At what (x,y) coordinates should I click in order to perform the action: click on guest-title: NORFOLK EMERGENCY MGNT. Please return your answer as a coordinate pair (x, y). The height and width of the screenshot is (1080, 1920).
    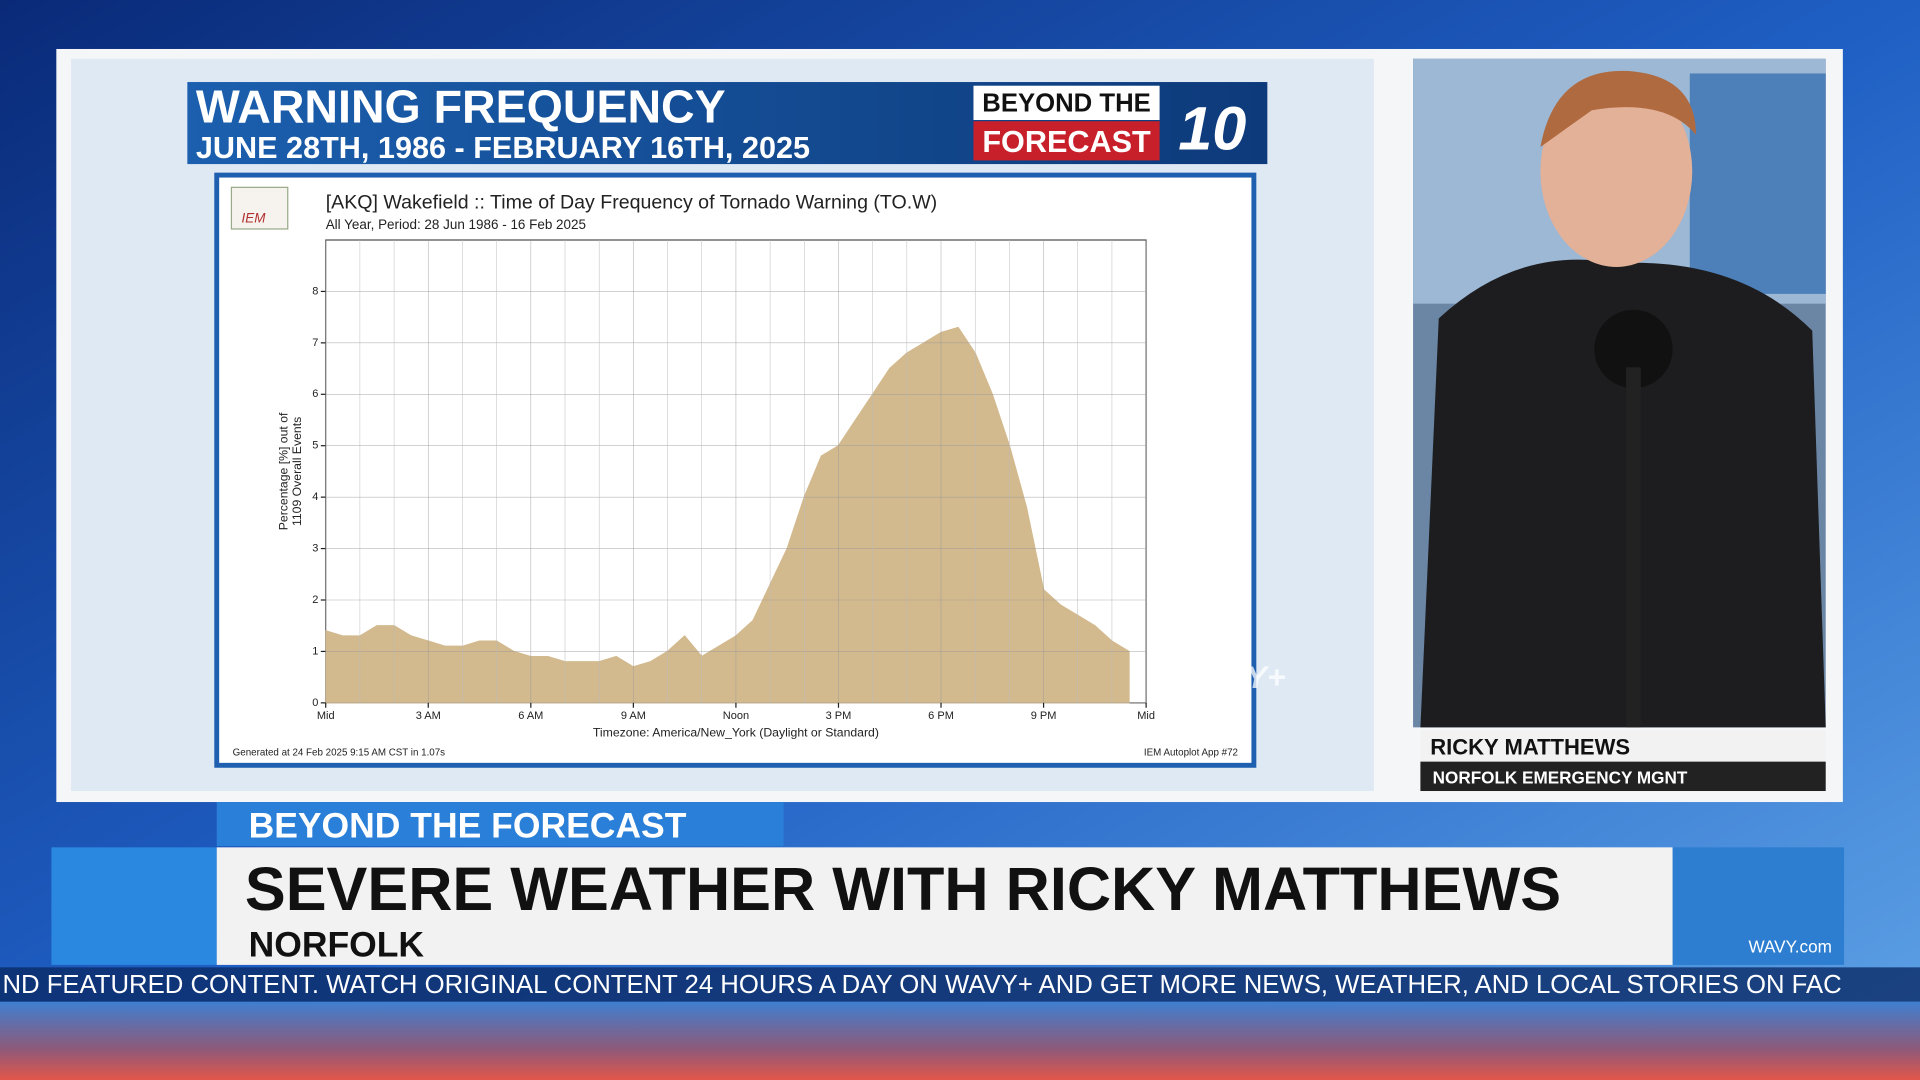
    Looking at the image, I should click on (1560, 778).